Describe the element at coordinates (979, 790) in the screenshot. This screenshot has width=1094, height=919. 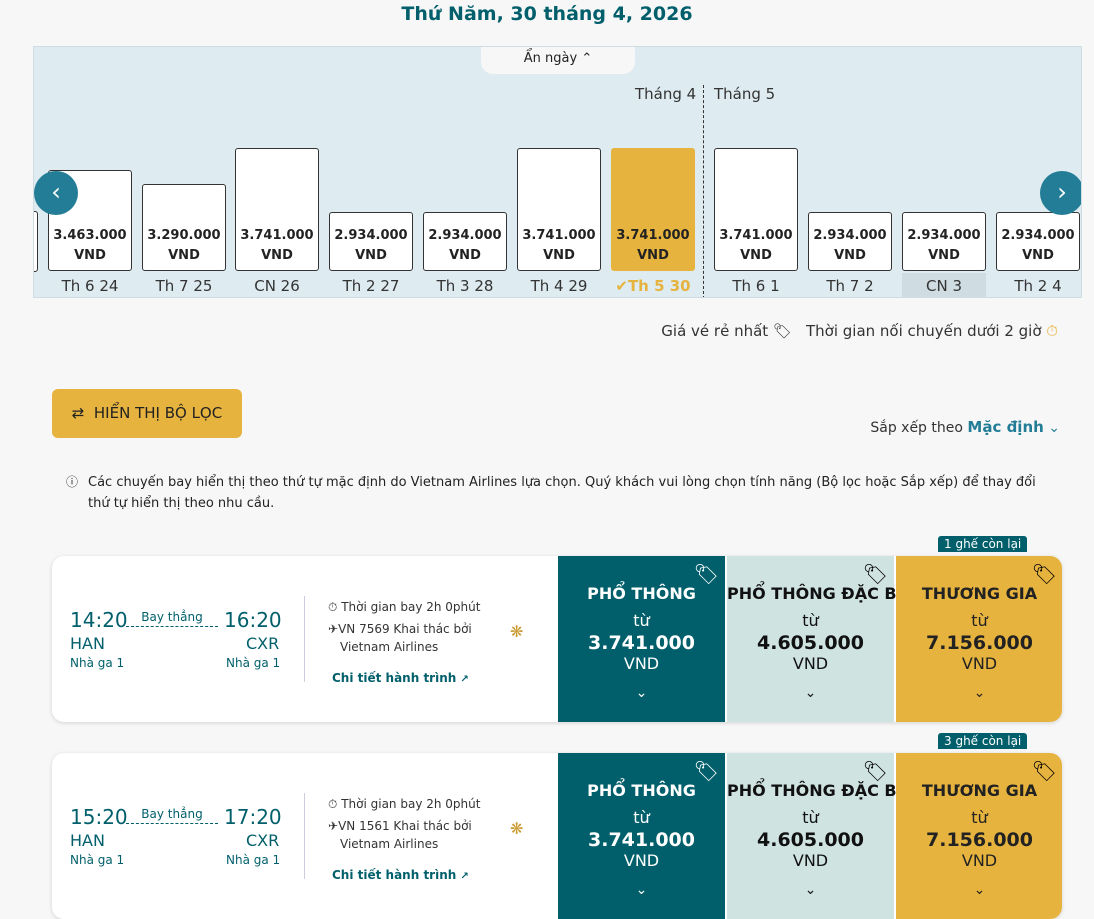
I see `fare-class: THƯƠNG GIA` at that location.